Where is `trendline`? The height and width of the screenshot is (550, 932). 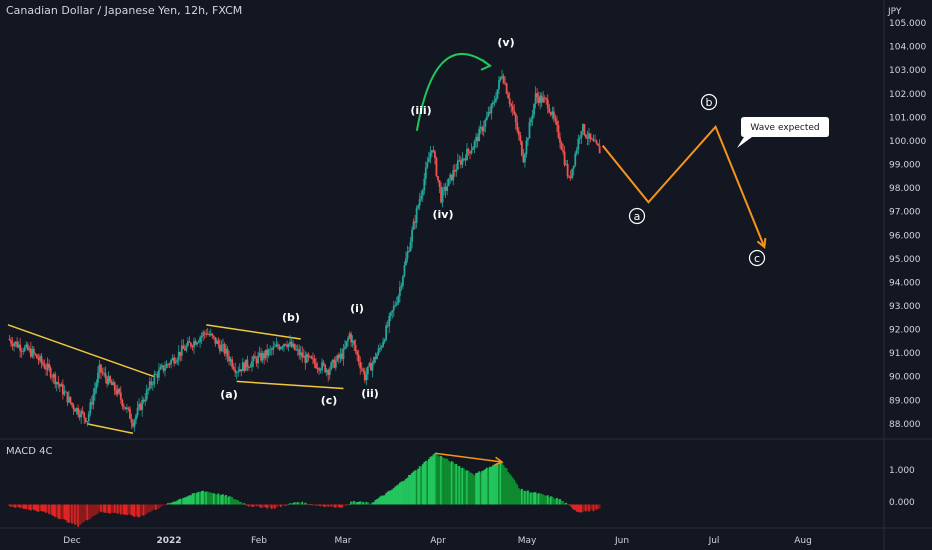 trendline is located at coordinates (110, 429).